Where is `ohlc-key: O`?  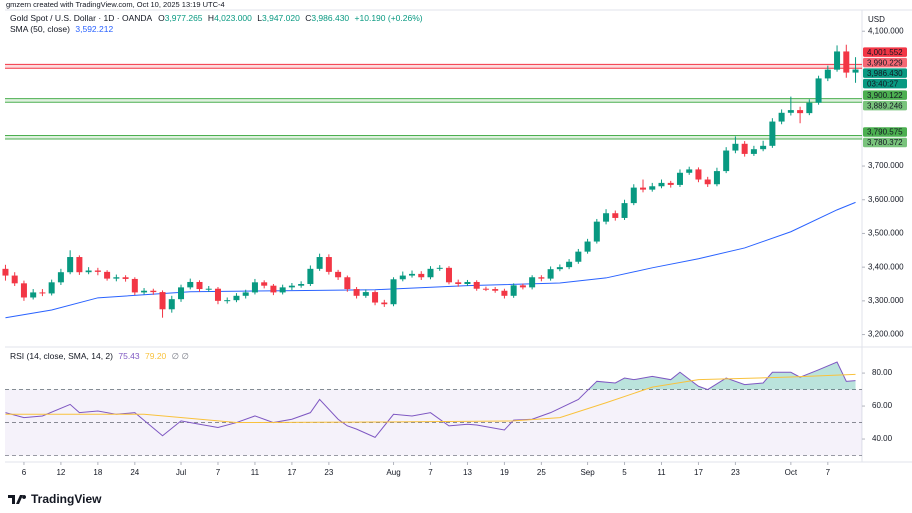 ohlc-key: O is located at coordinates (161, 18).